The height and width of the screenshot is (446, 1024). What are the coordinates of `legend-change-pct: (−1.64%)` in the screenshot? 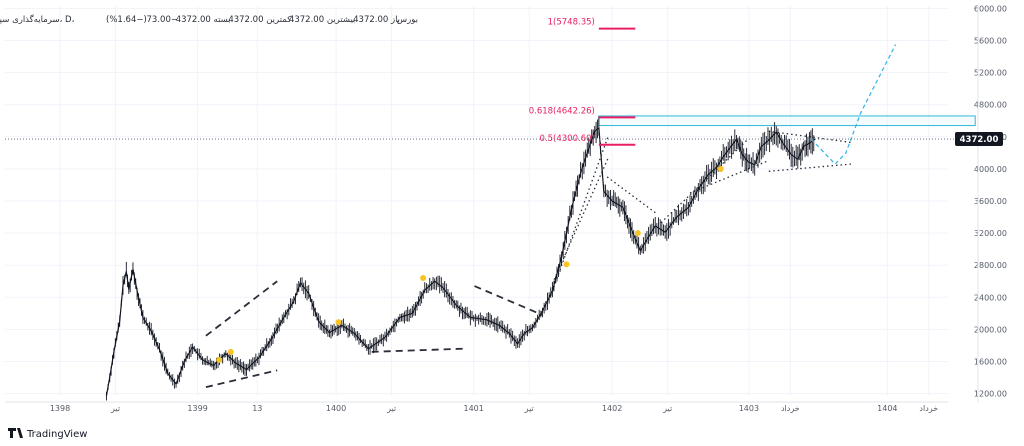 It's located at (126, 20).